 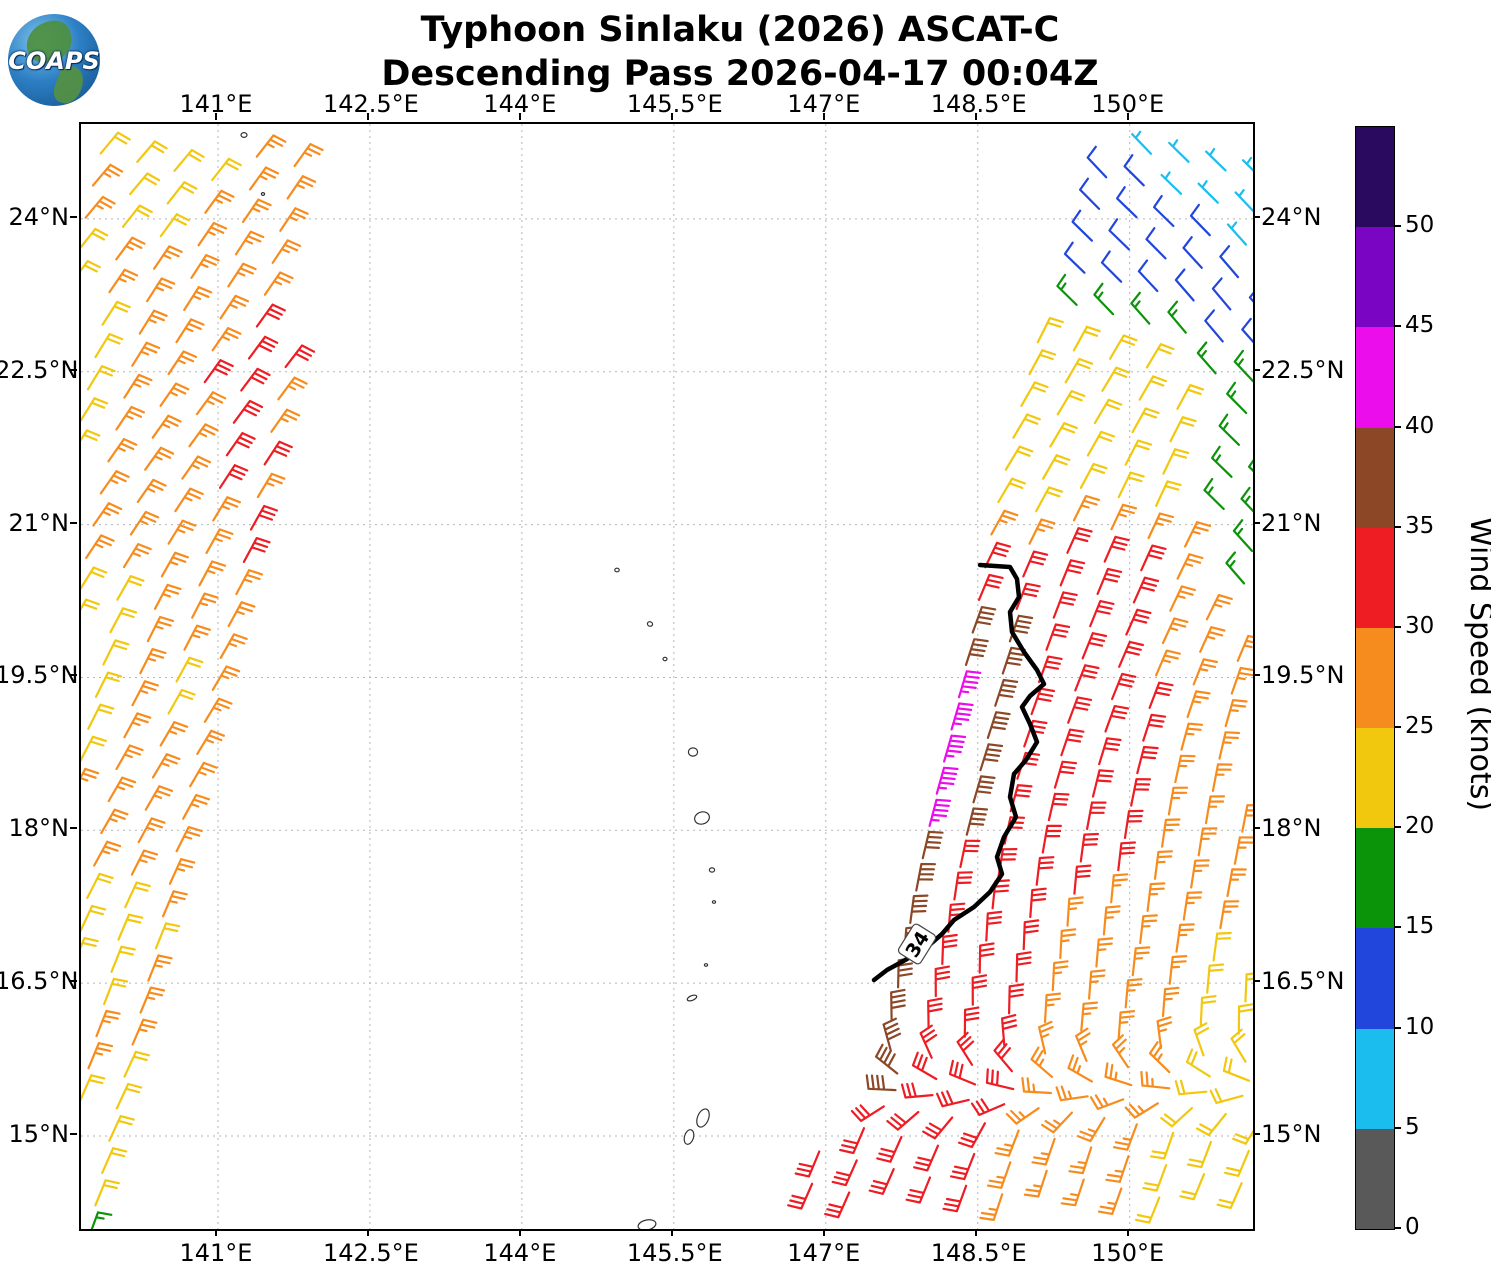 What do you see at coordinates (1412, 1227) in the screenshot?
I see `colorbar-tick-label: 0` at bounding box center [1412, 1227].